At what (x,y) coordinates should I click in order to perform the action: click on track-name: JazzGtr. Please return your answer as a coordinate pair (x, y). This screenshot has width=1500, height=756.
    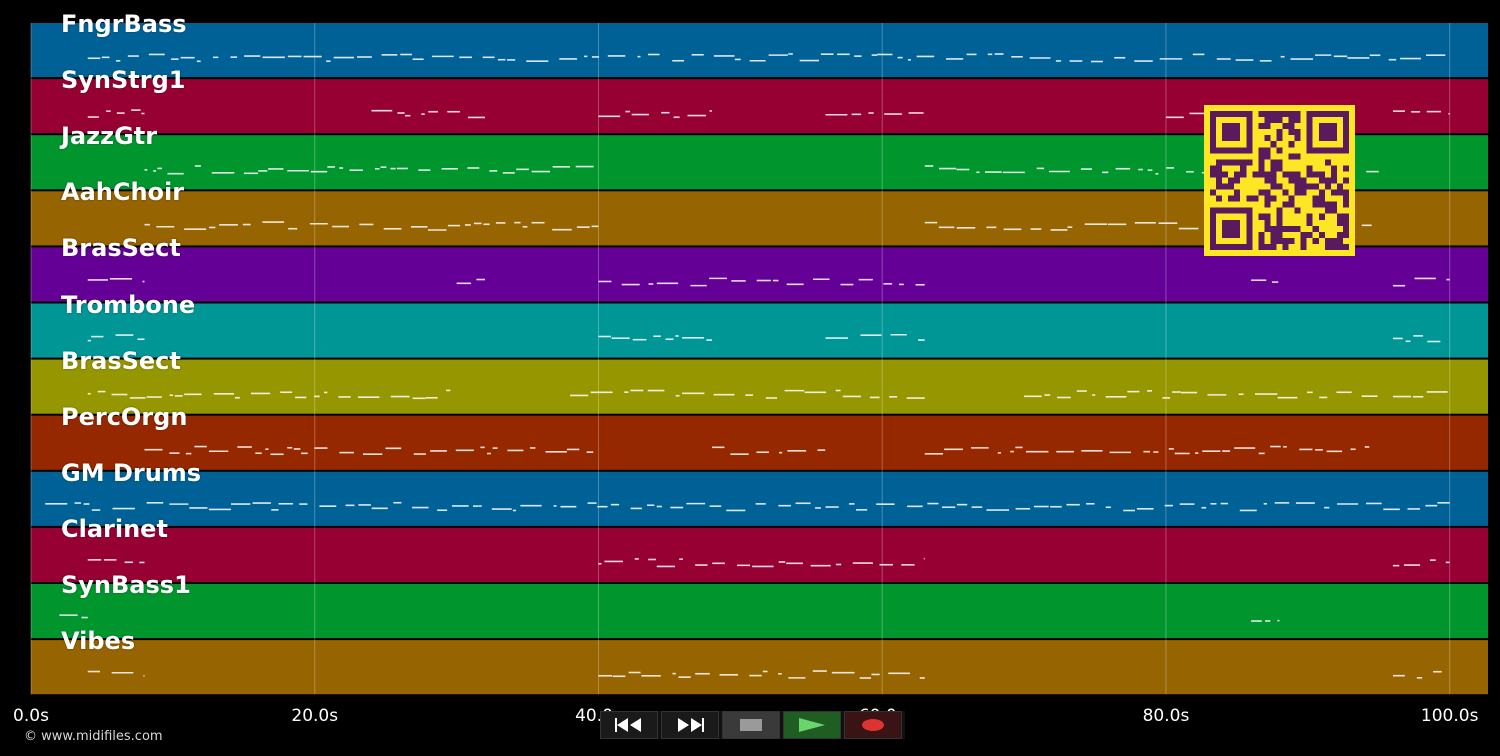
    Looking at the image, I should click on (109, 136).